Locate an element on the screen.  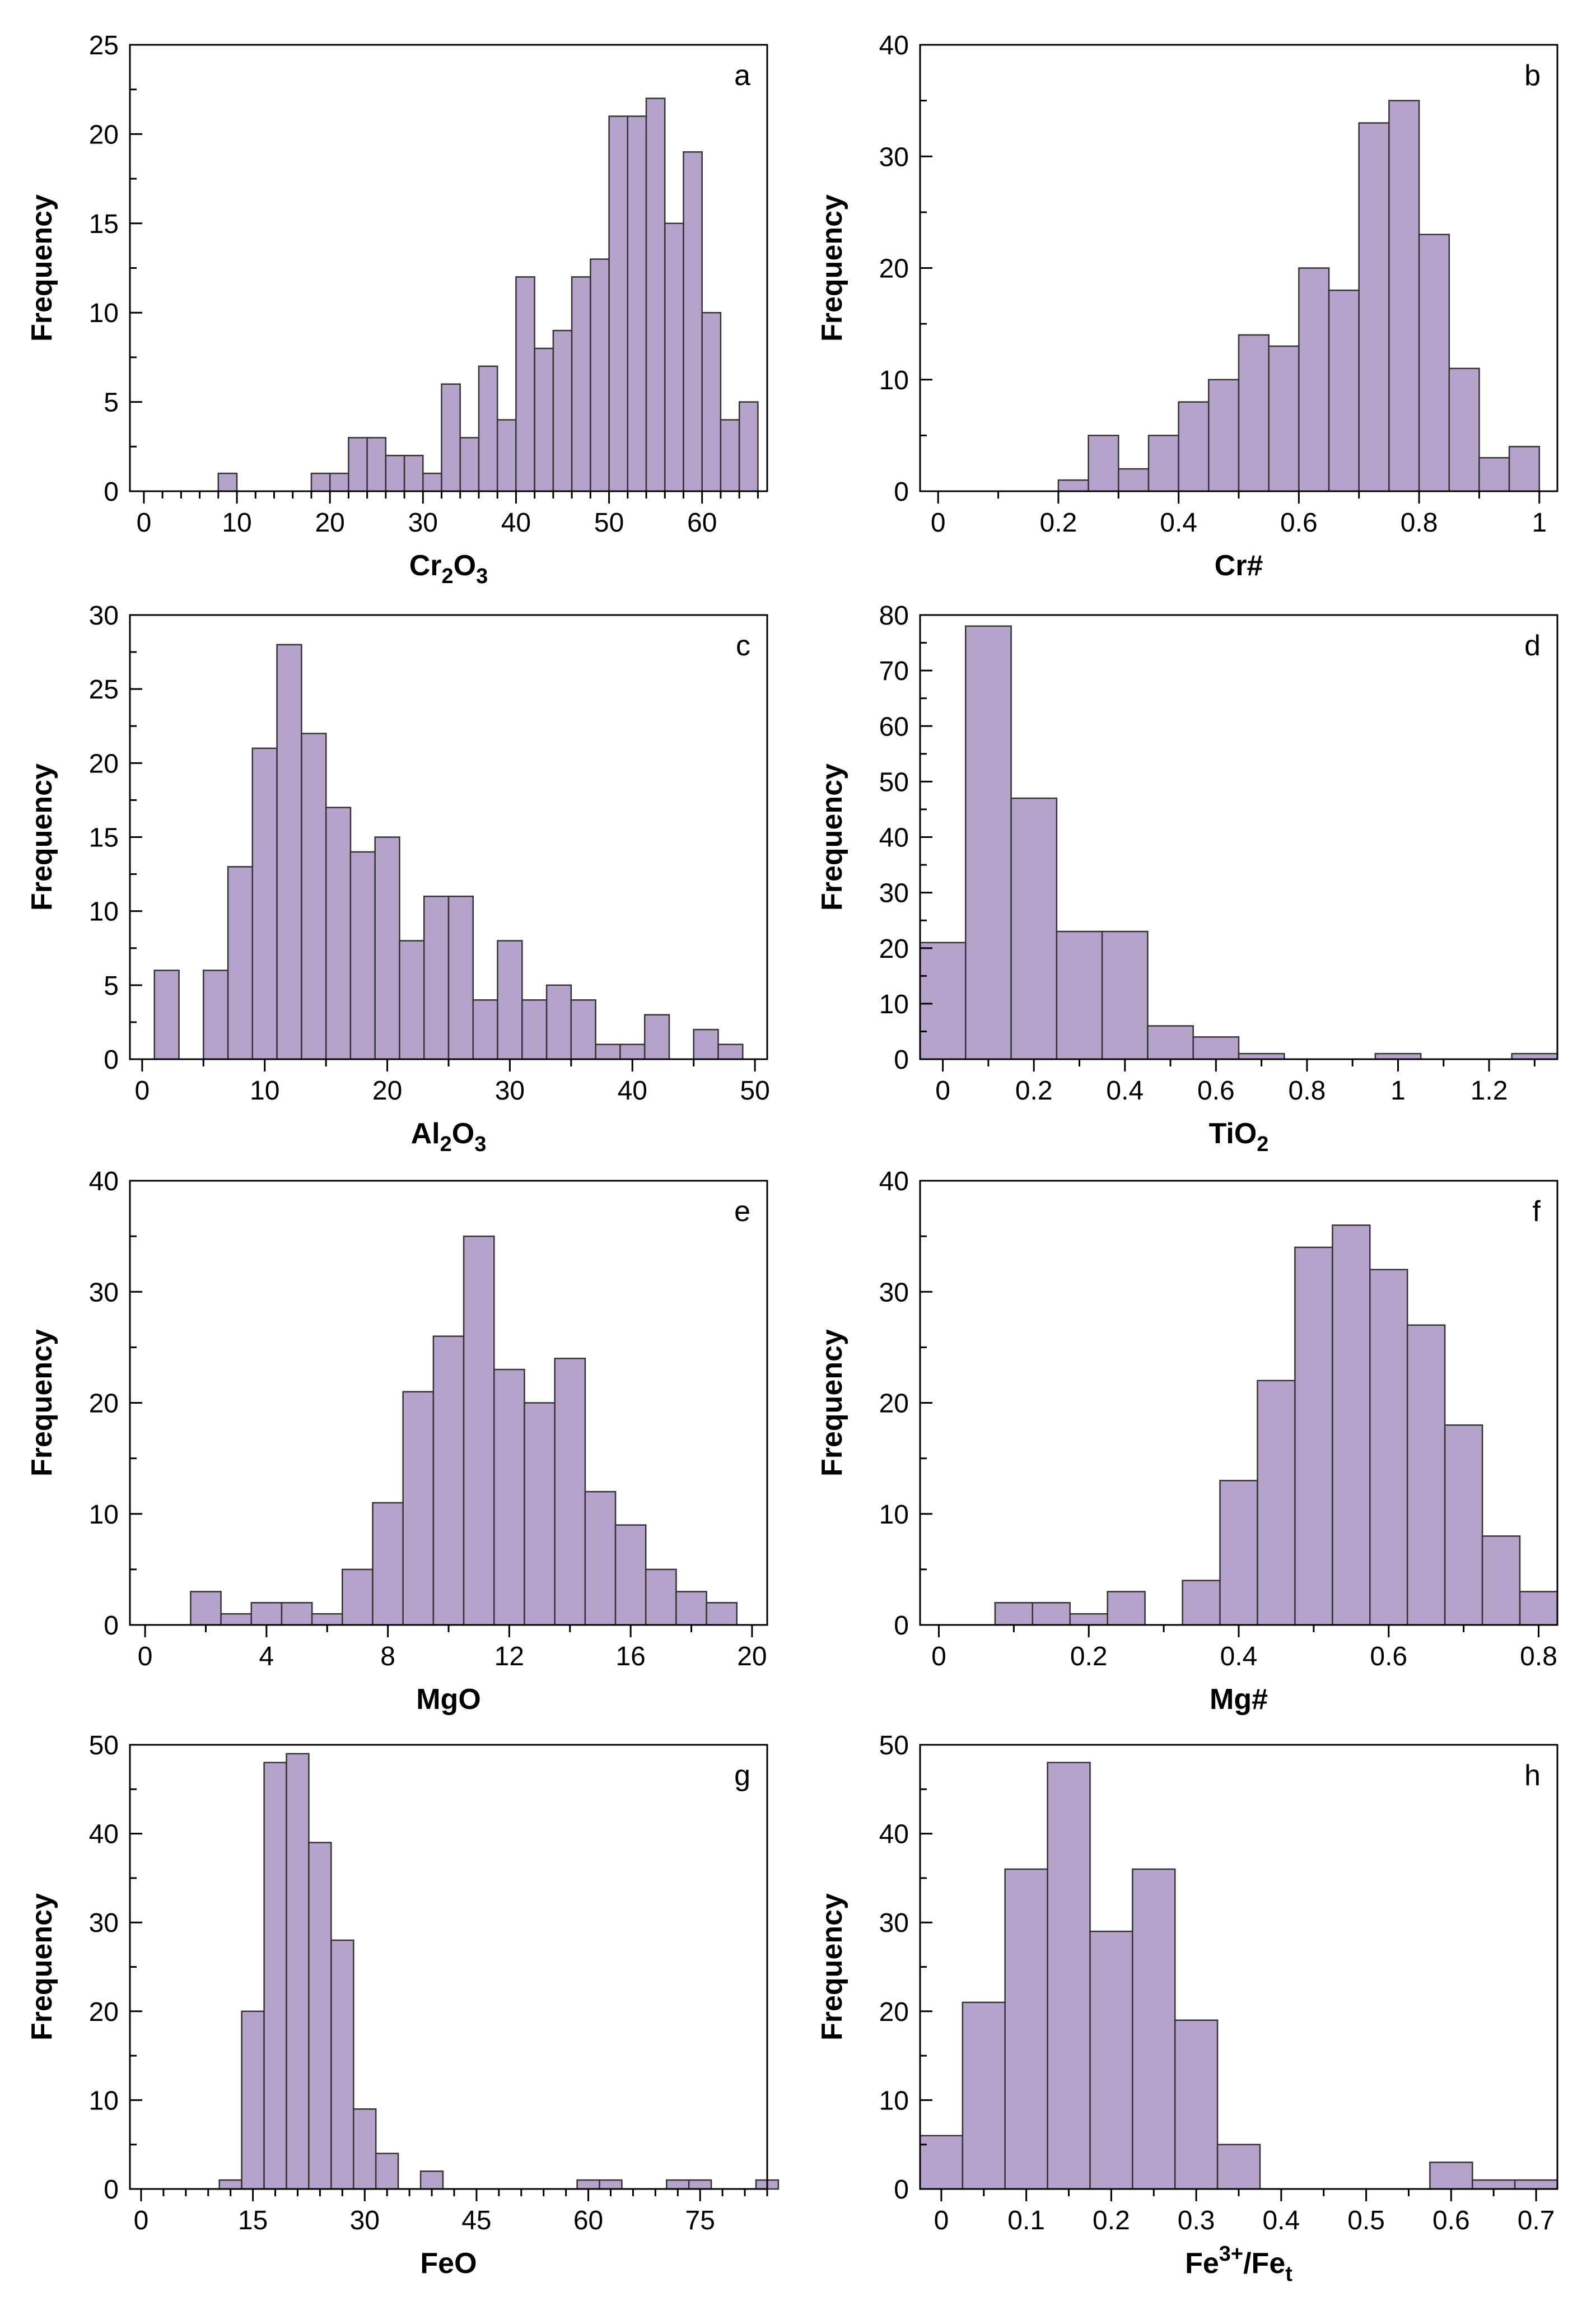
x-tick-label: 20 is located at coordinates (387, 1091).